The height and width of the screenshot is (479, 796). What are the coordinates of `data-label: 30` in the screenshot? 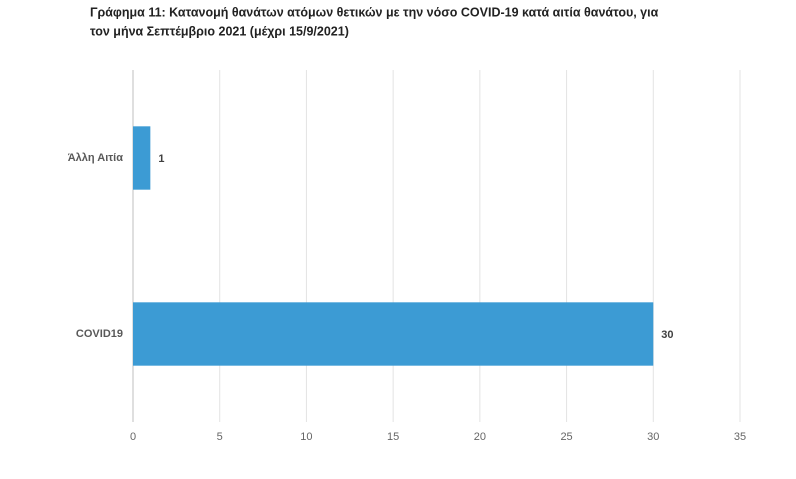 It's located at (667, 335).